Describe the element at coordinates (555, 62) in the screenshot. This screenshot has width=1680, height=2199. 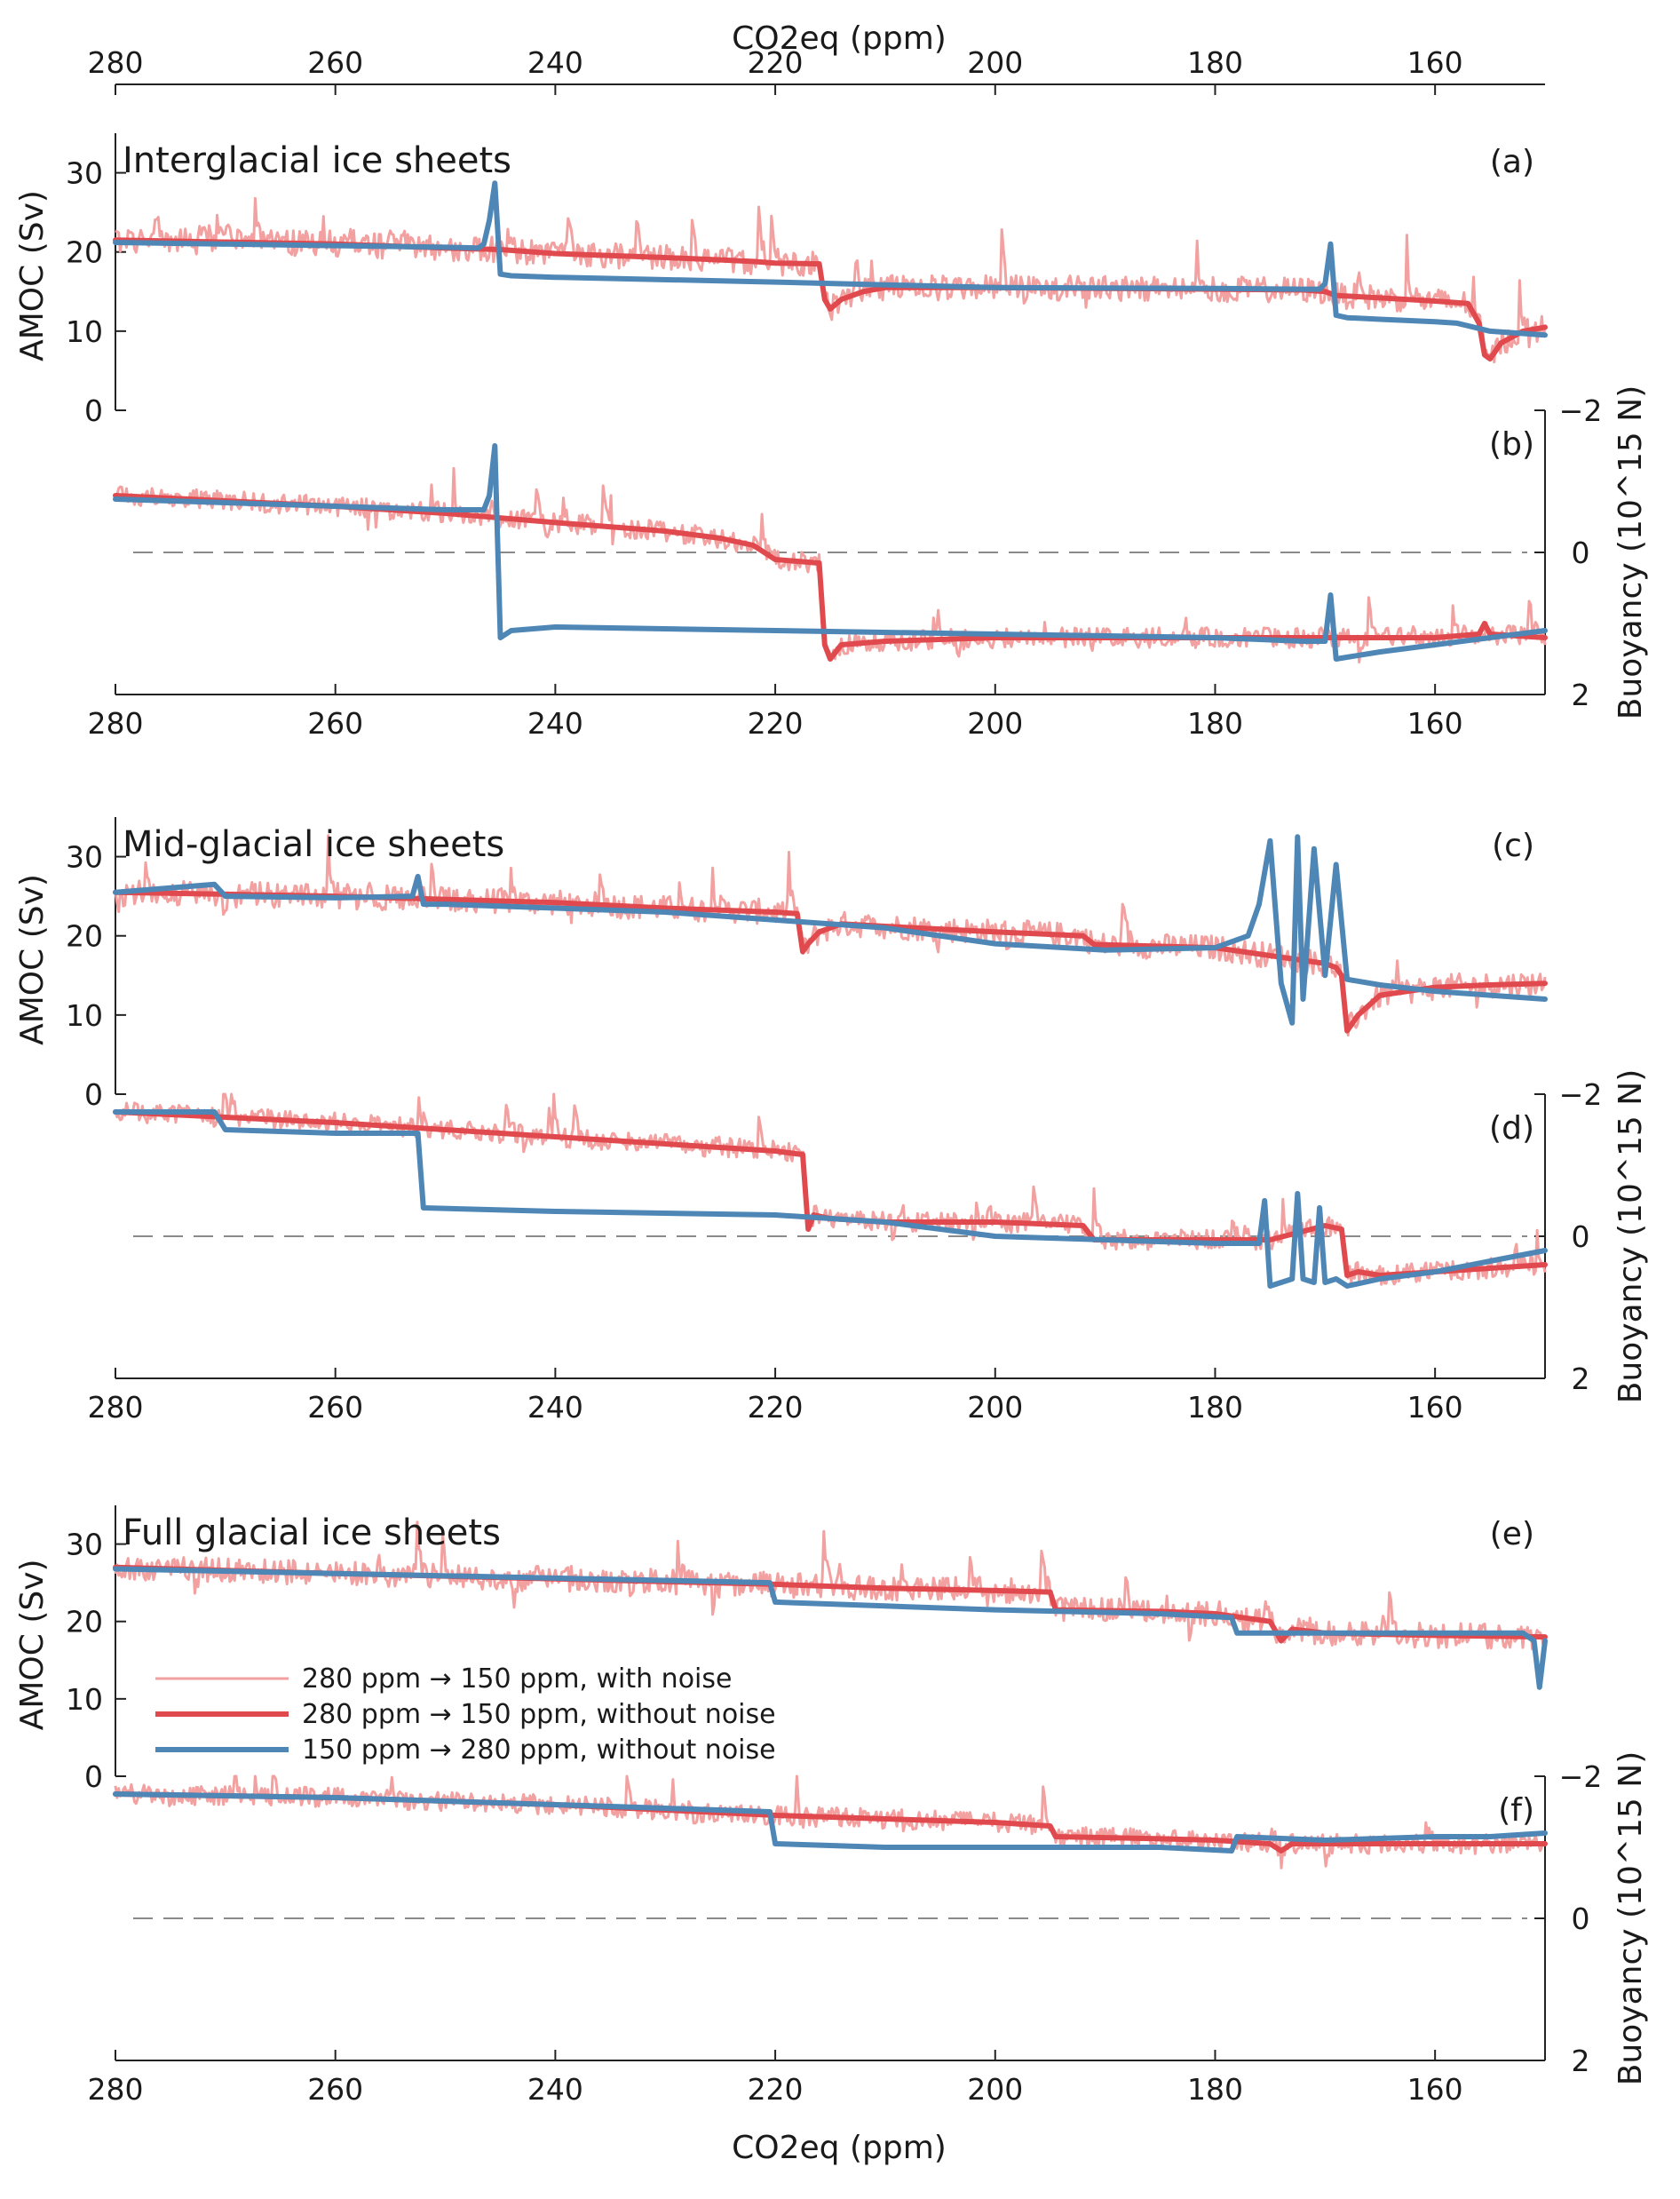
I see `top-x-tick-label: 240` at that location.